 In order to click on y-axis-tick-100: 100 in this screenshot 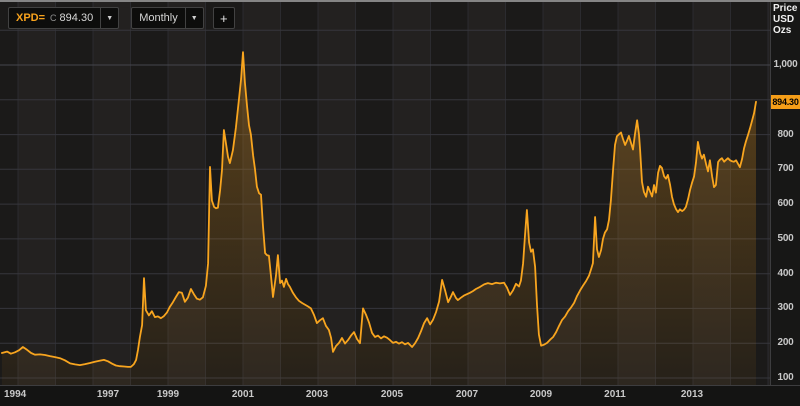, I will do `click(785, 377)`.